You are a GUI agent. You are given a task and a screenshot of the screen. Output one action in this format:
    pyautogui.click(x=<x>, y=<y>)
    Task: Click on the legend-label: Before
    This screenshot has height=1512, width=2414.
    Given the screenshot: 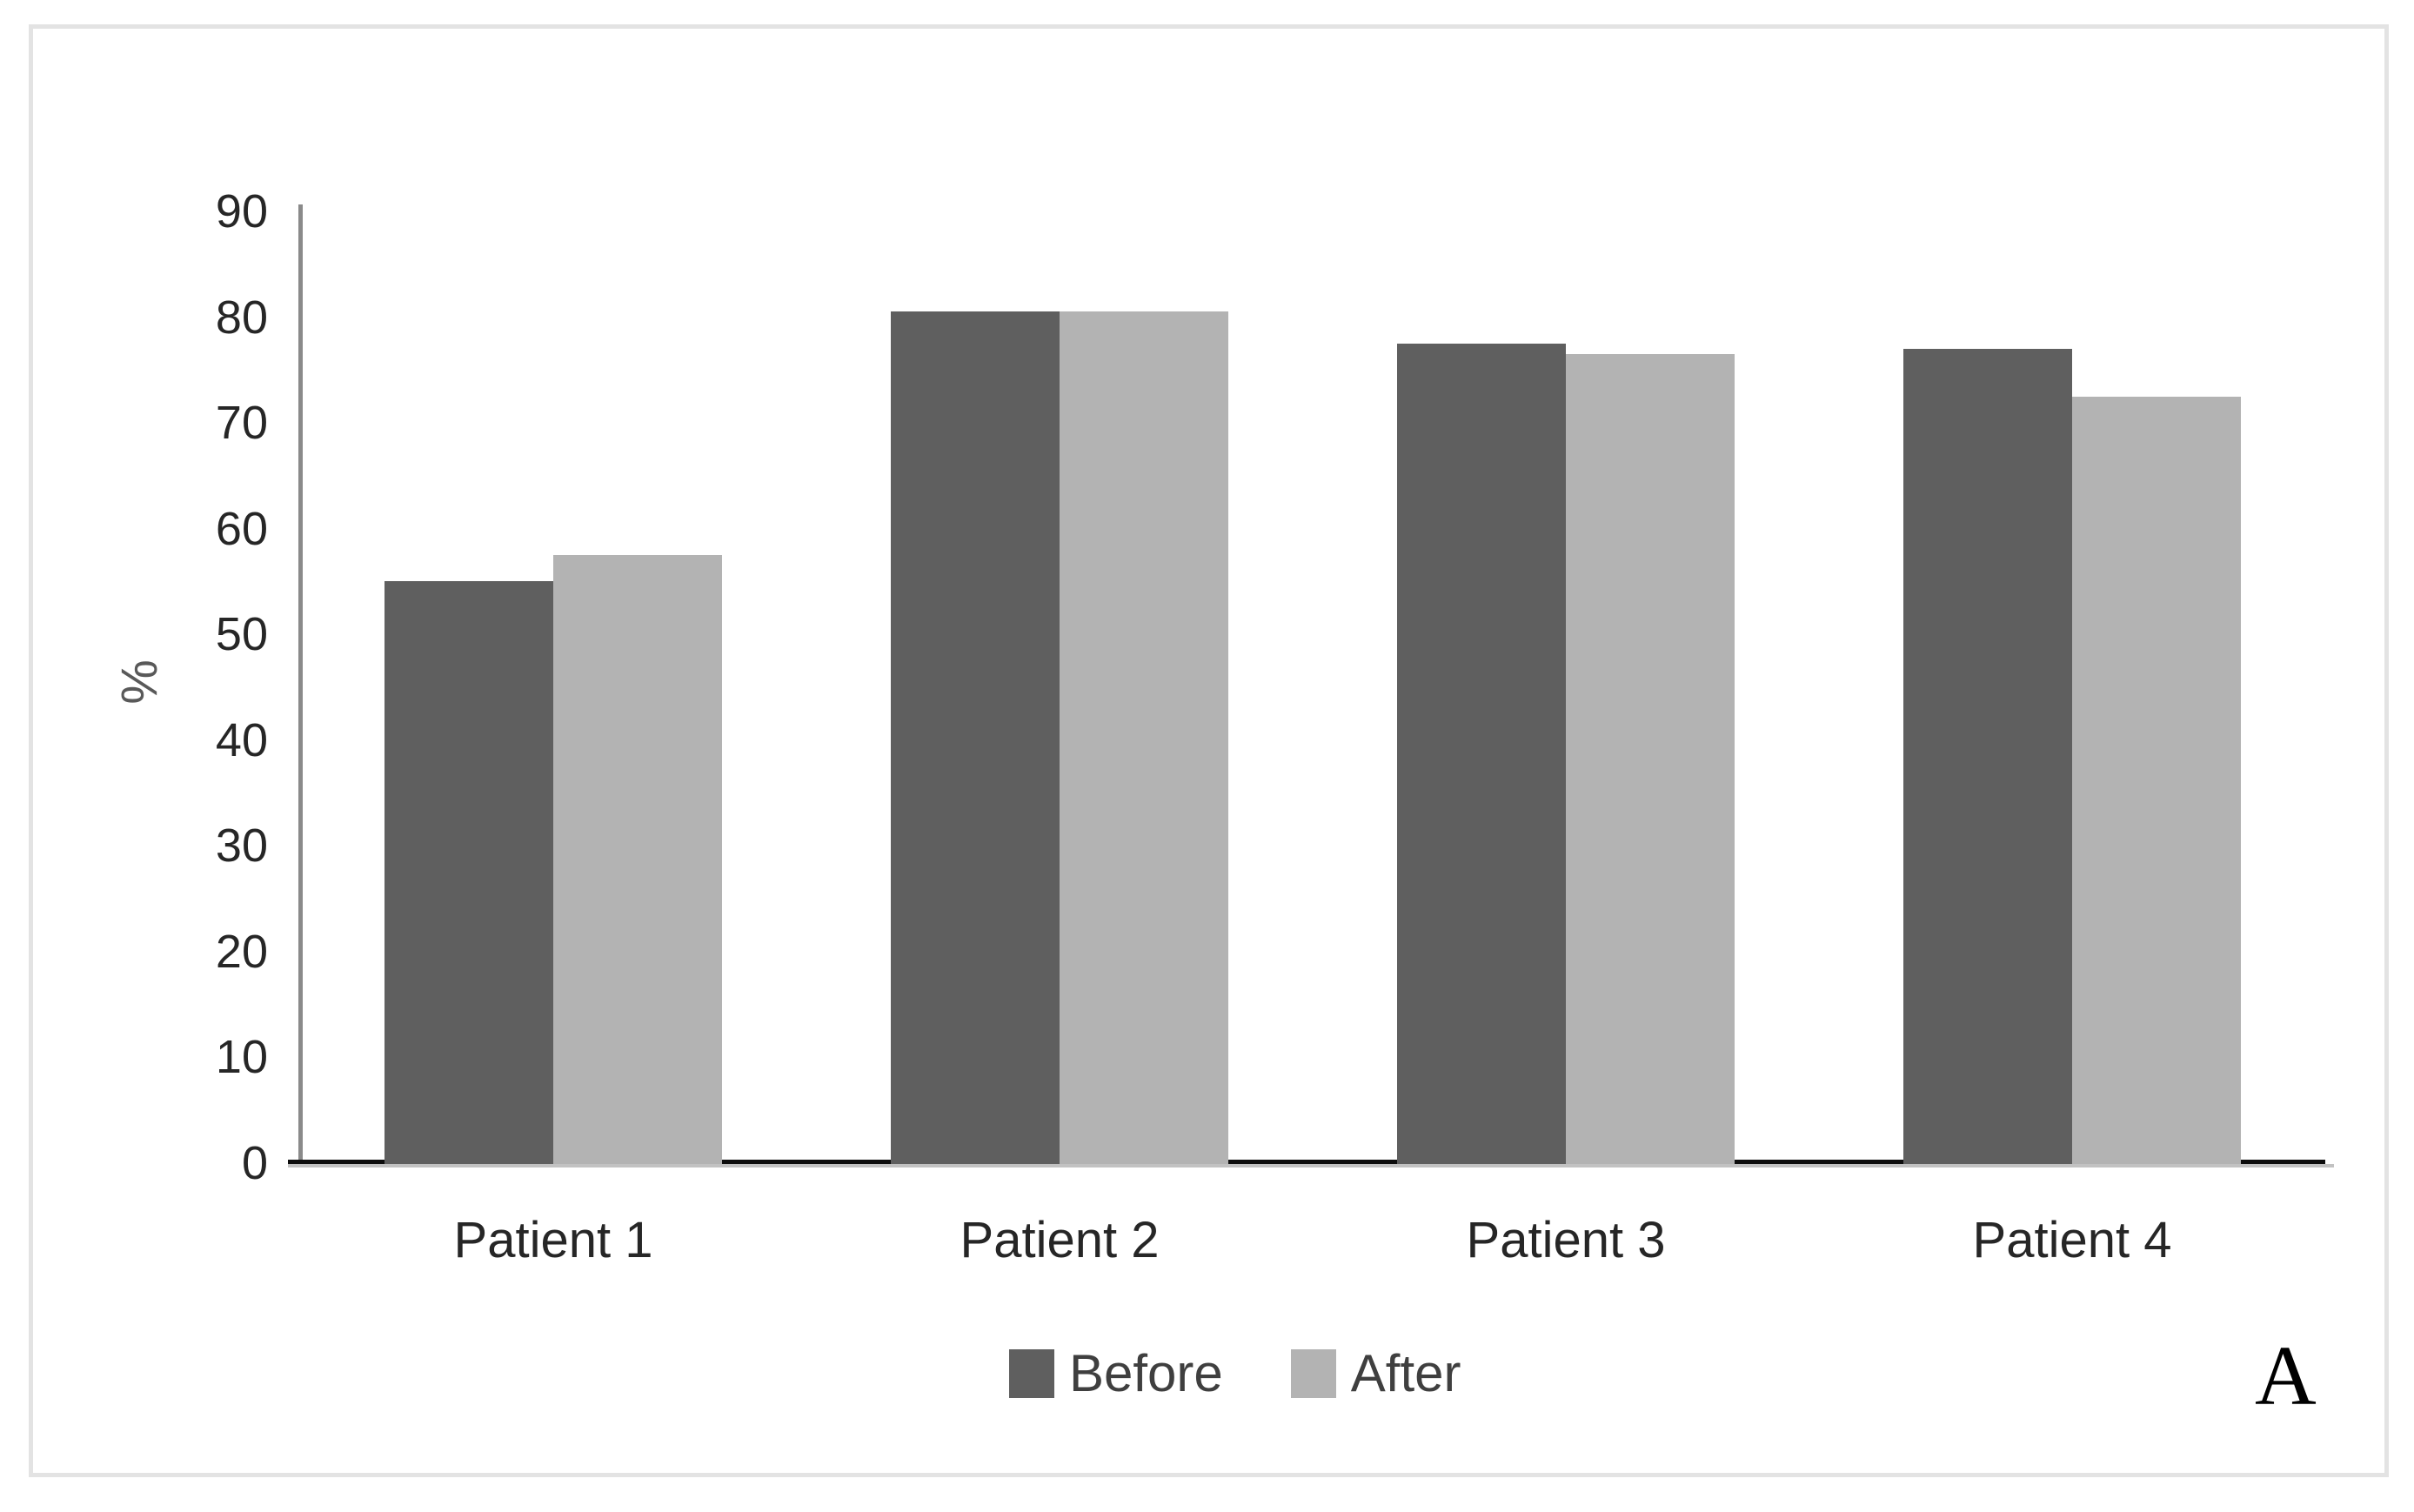 What is the action you would take?
    pyautogui.click(x=1146, y=1373)
    